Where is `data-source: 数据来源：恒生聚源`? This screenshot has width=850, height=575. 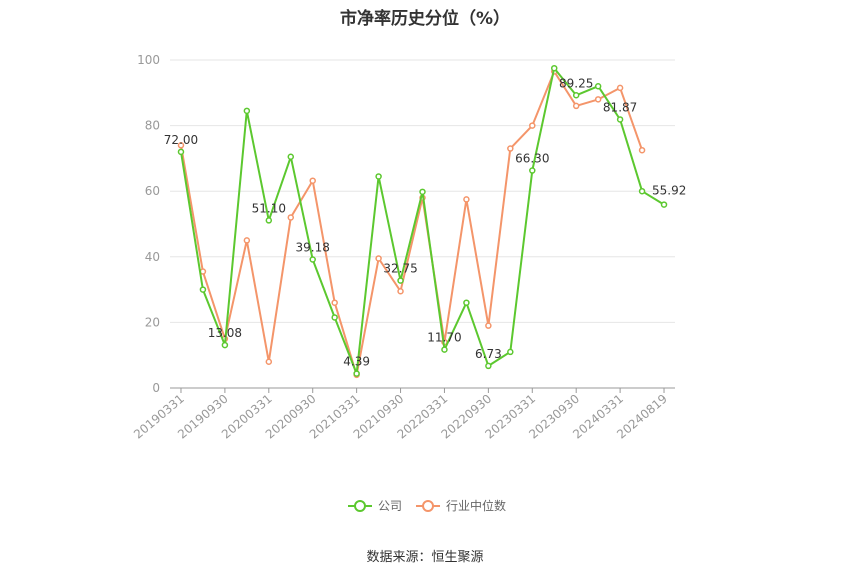
data-source: 数据来源：恒生聚源 is located at coordinates (425, 557).